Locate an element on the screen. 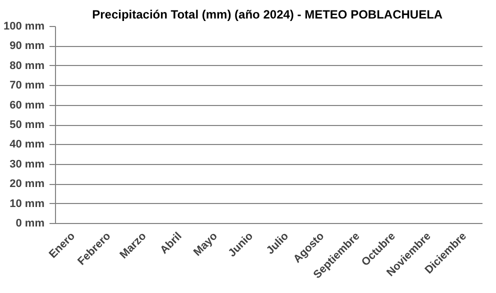 Image resolution: width=496 pixels, height=293 pixels. y-tick-label: 80 mm is located at coordinates (27, 66).